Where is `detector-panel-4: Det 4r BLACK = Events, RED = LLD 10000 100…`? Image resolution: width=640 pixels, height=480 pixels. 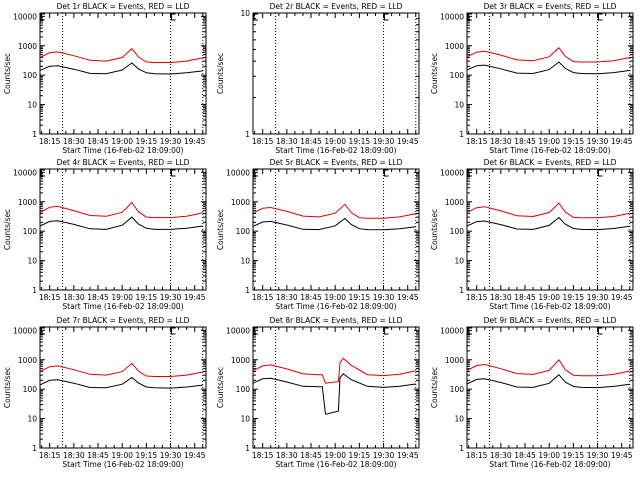 detector-panel-4: Det 4r BLACK = Events, RED = LLD 10000 100… is located at coordinates (105, 234).